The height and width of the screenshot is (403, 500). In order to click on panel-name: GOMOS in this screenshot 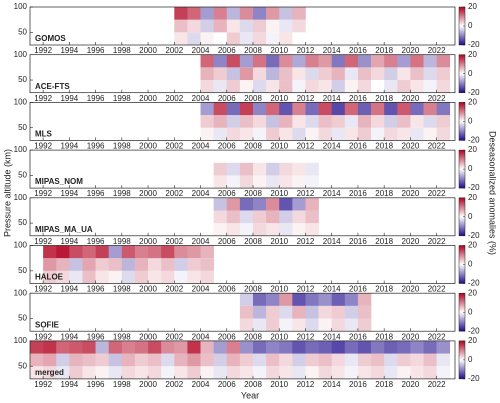, I will do `click(50, 38)`.